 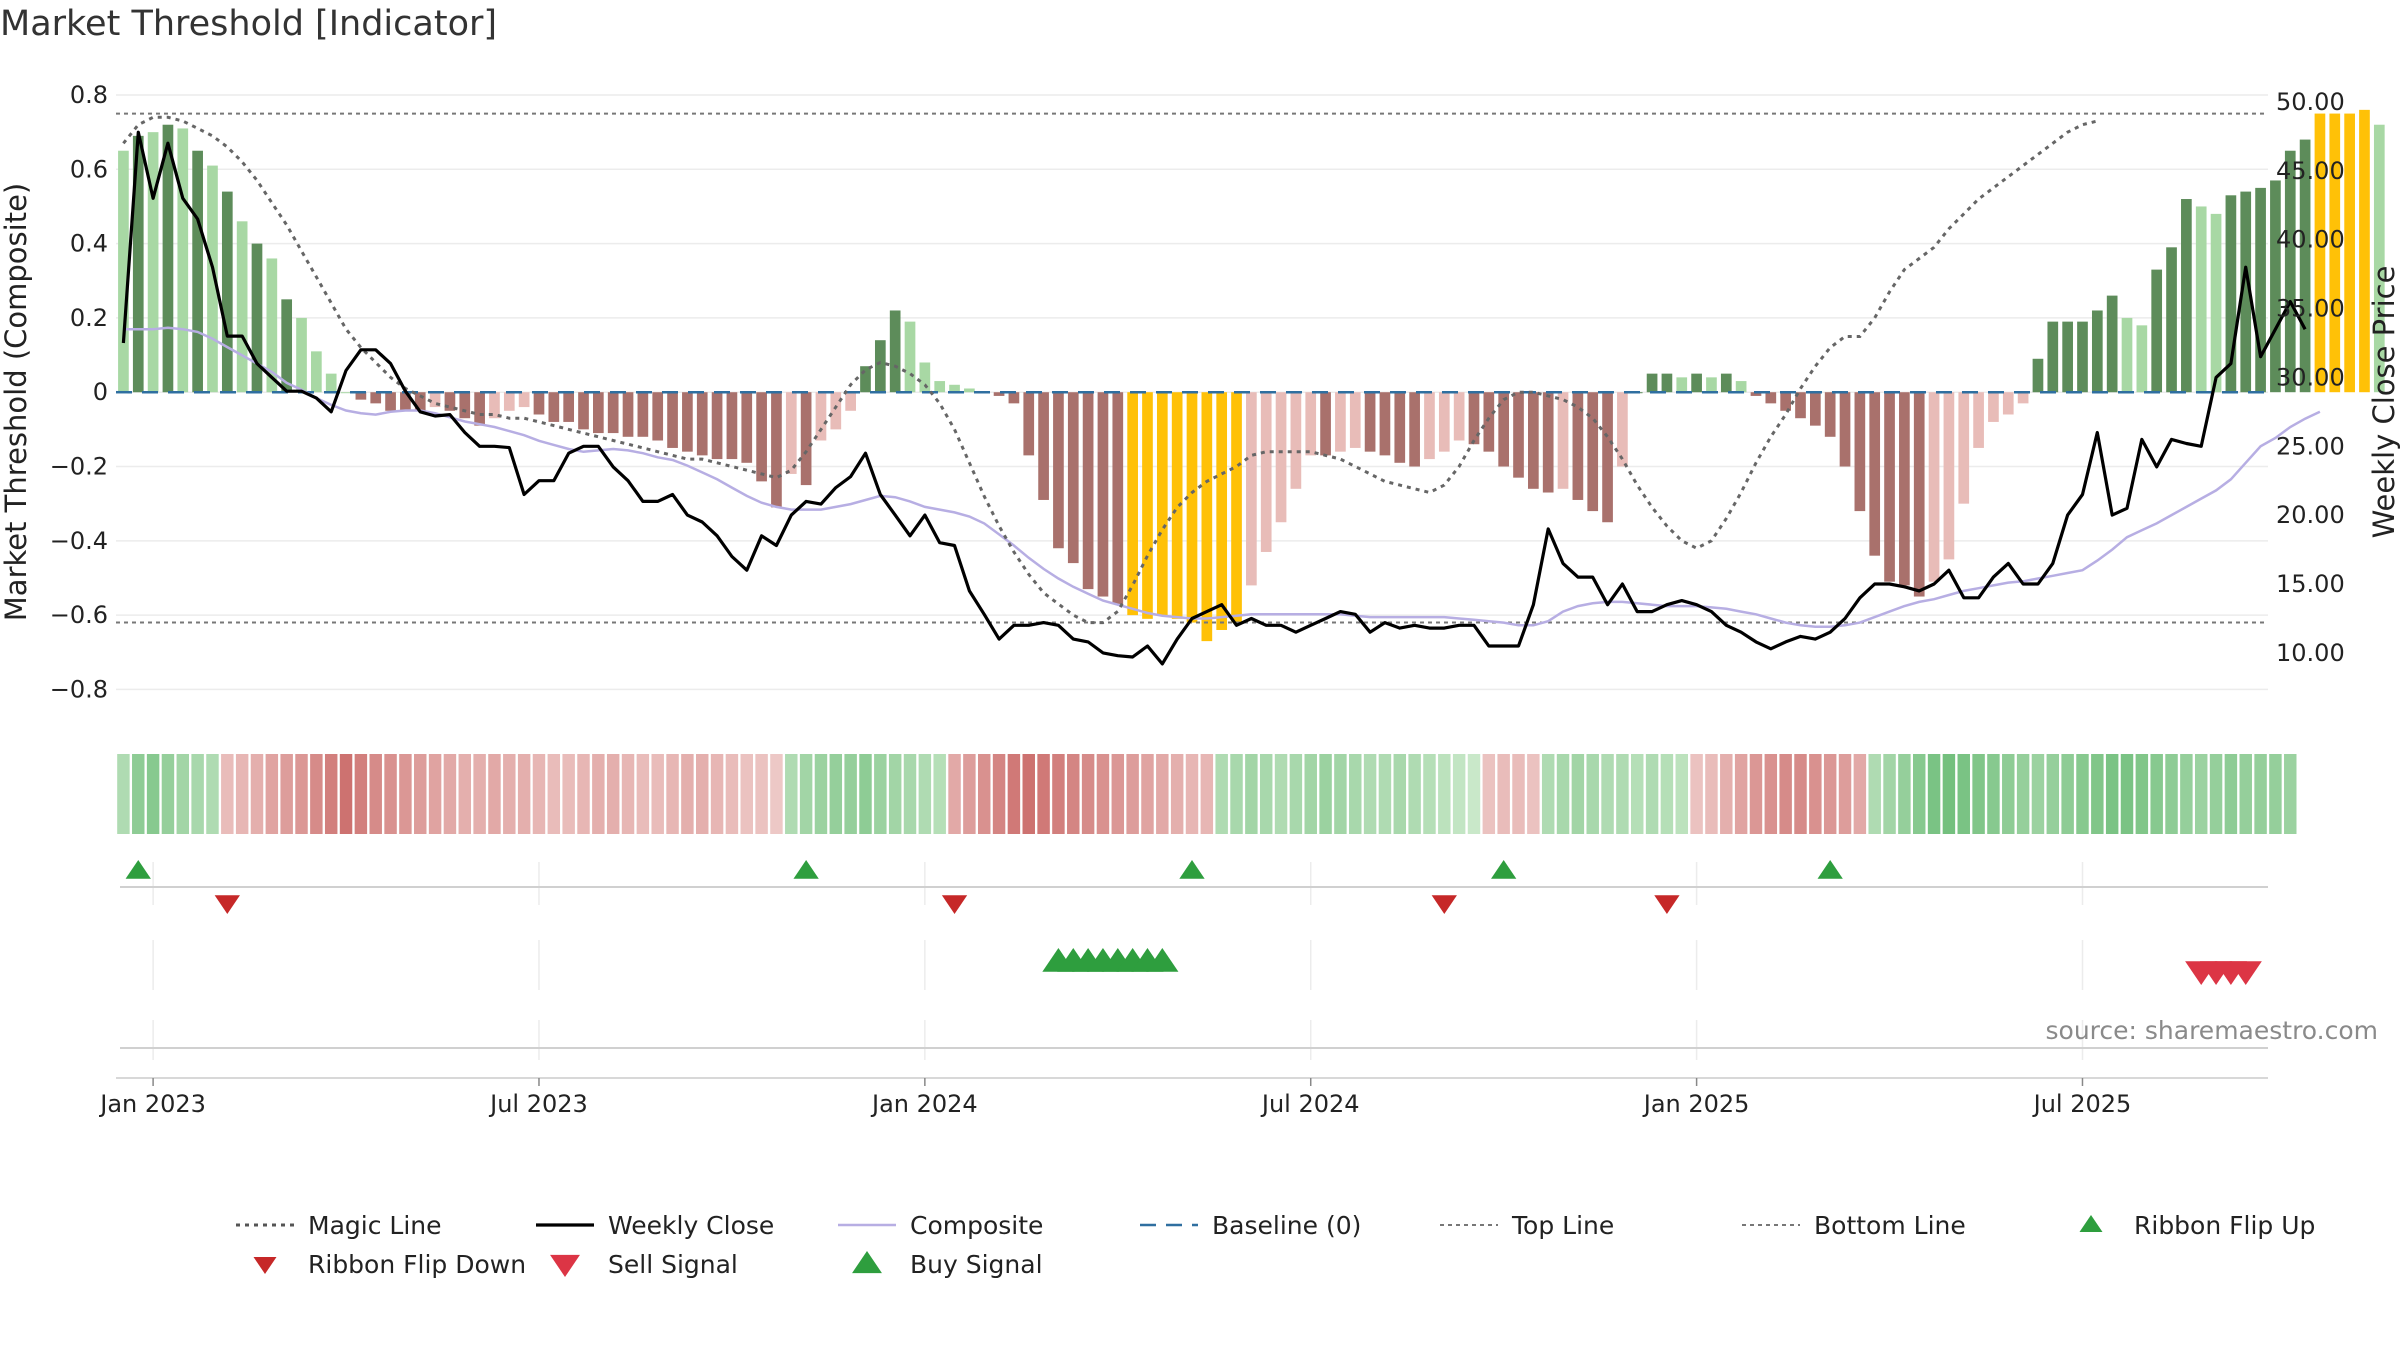 I want to click on y2-axis-title: Weekly Close Price, so click(x=2383, y=402).